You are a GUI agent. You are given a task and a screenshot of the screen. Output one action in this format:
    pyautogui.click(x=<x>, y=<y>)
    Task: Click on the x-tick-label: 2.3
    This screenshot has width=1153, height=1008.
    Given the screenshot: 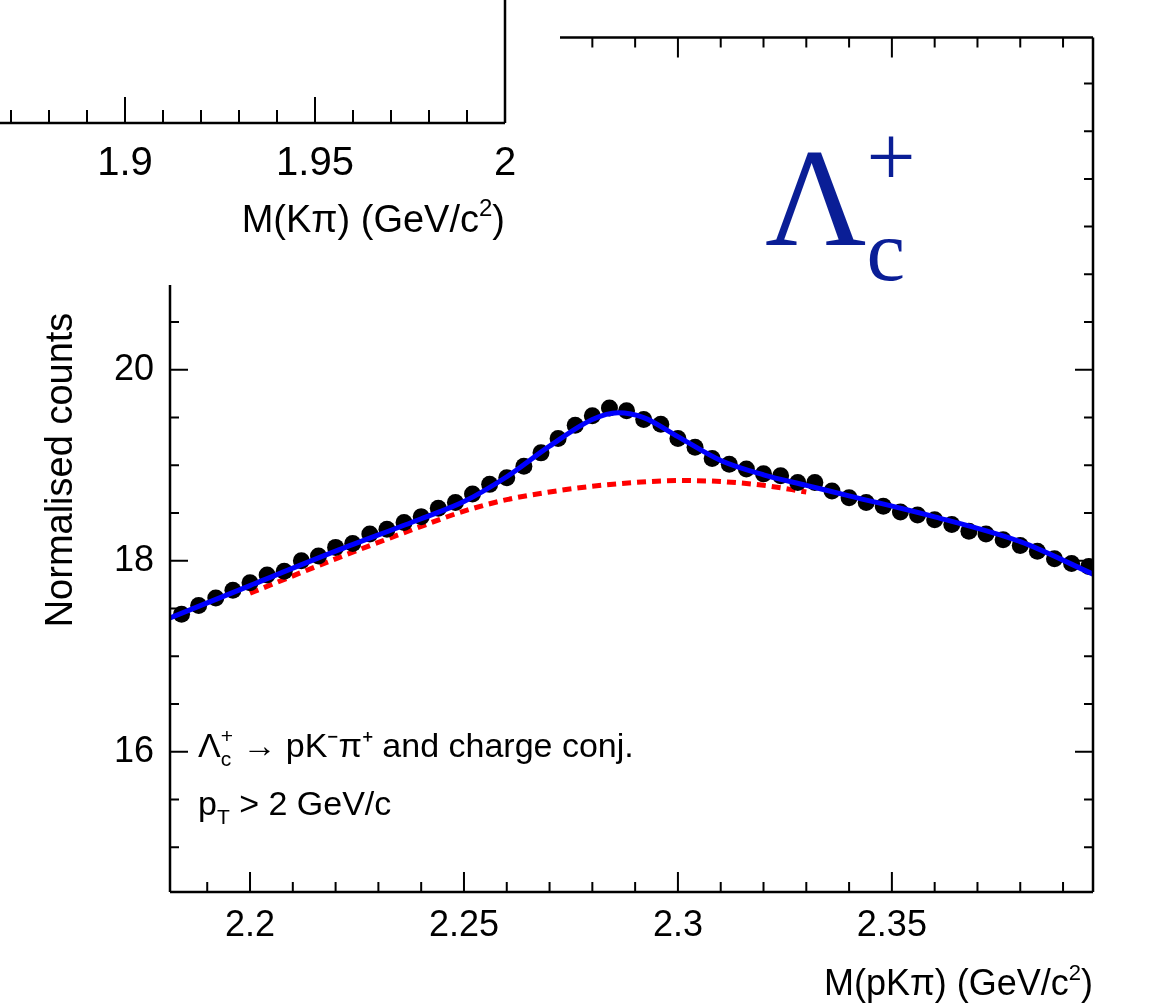 What is the action you would take?
    pyautogui.click(x=677, y=923)
    